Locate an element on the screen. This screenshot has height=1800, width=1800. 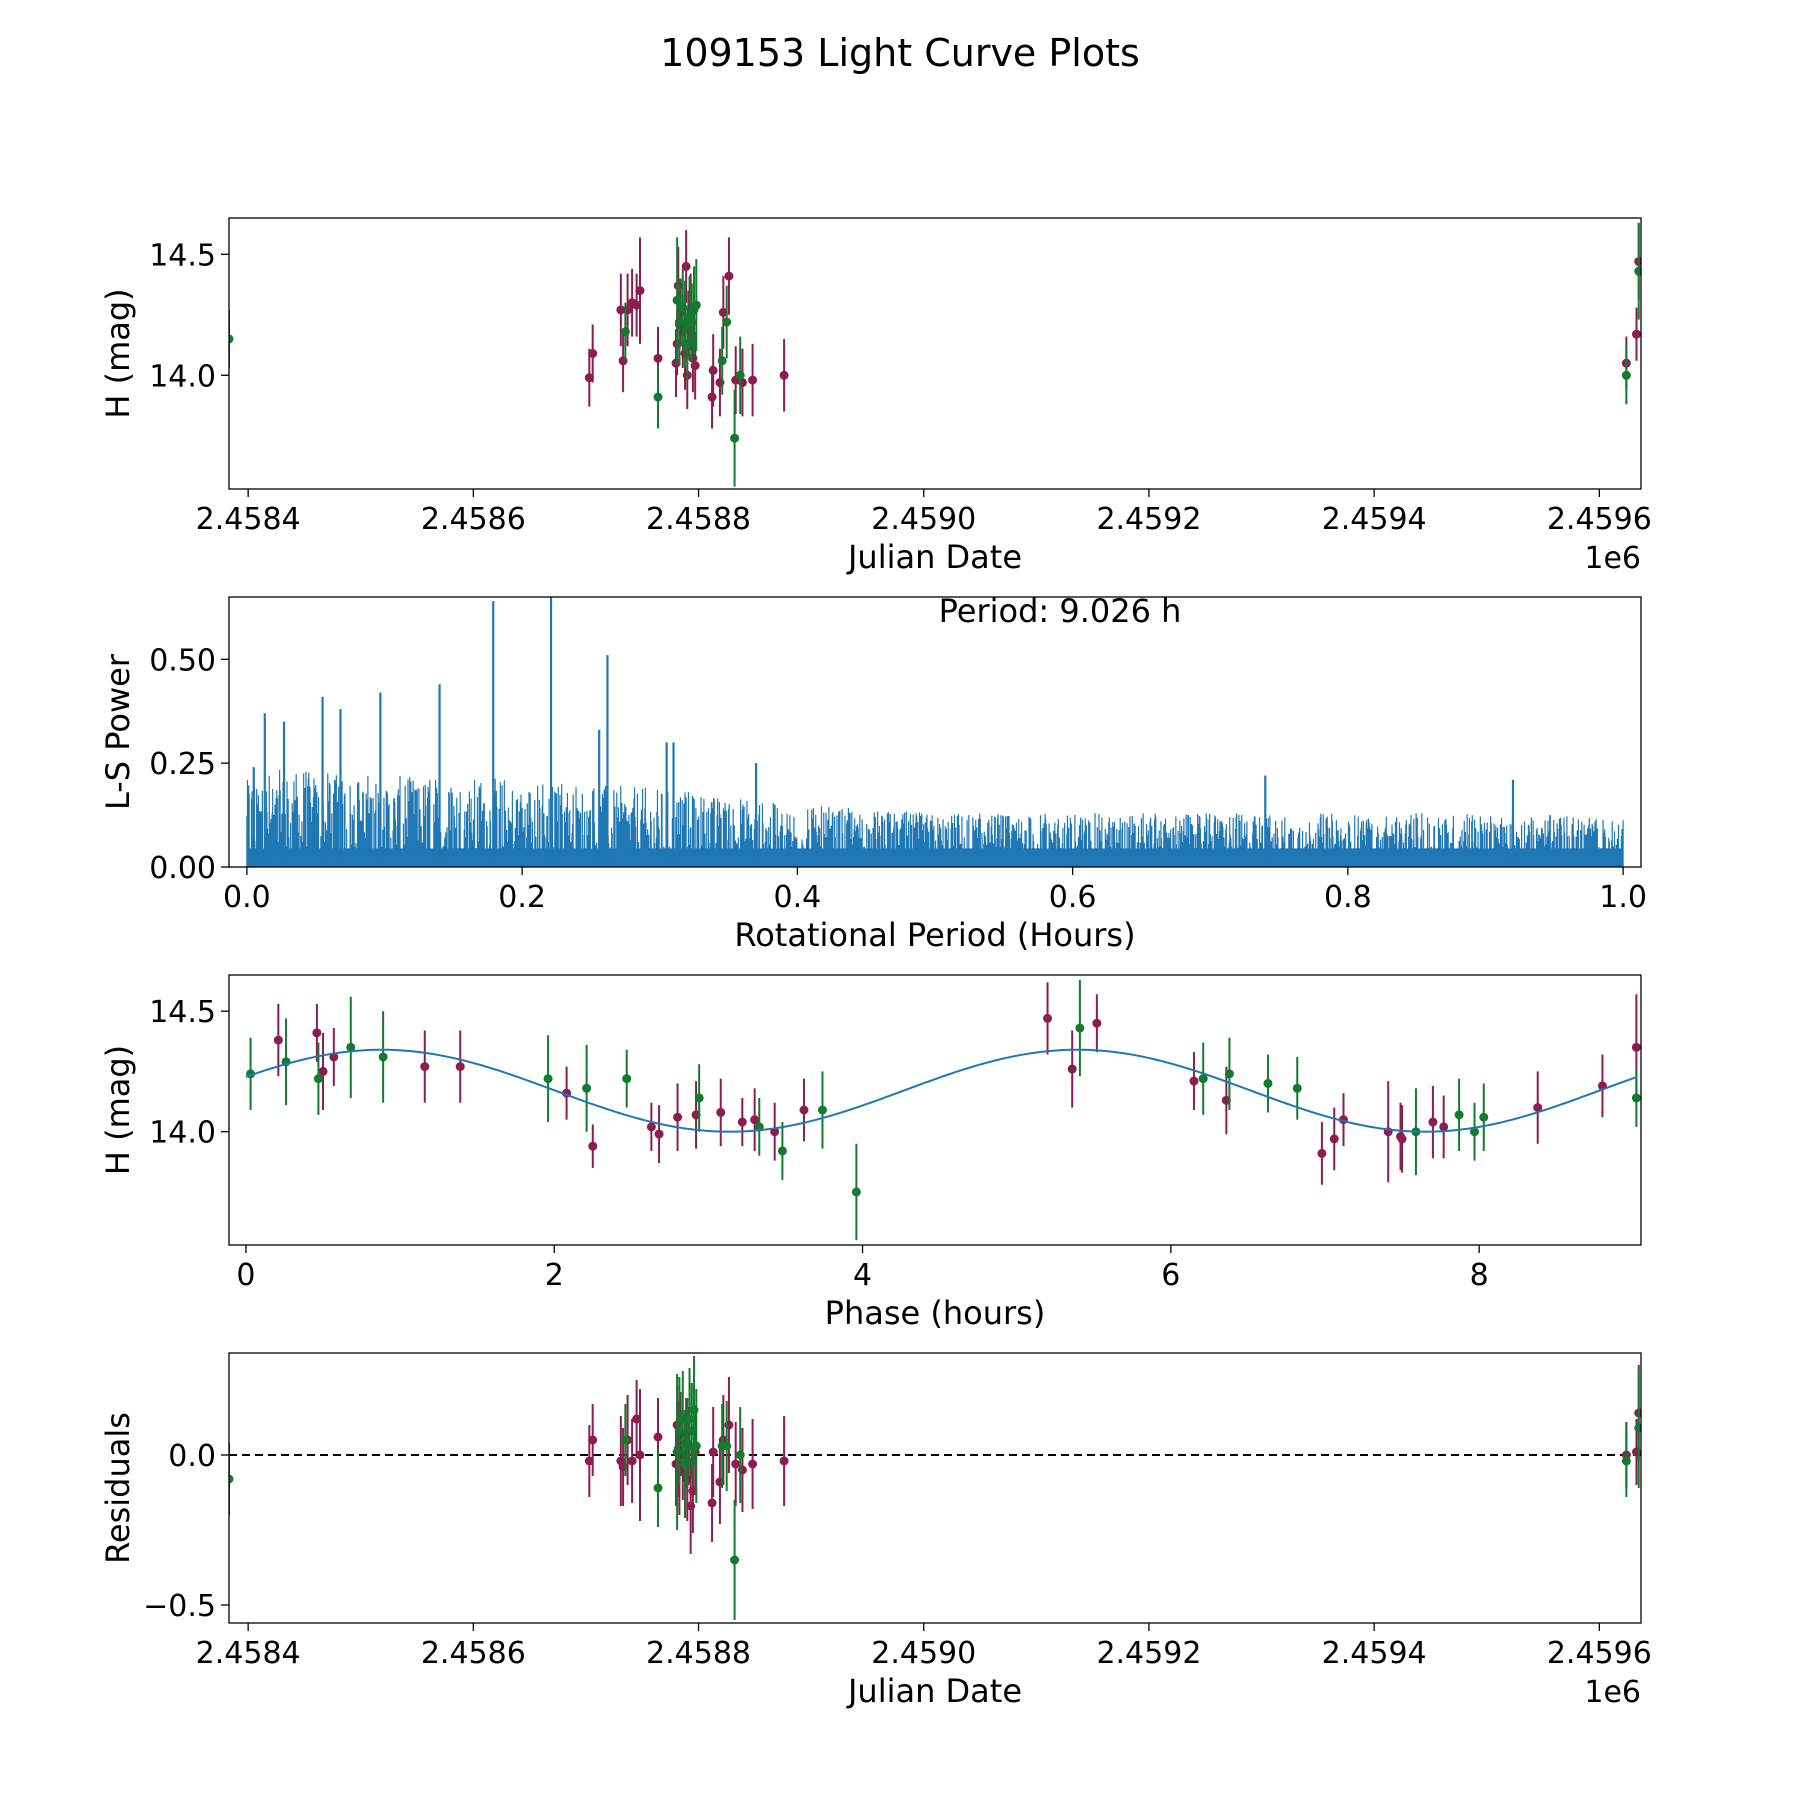
y-tick-label: 0.0 is located at coordinates (192, 1456).